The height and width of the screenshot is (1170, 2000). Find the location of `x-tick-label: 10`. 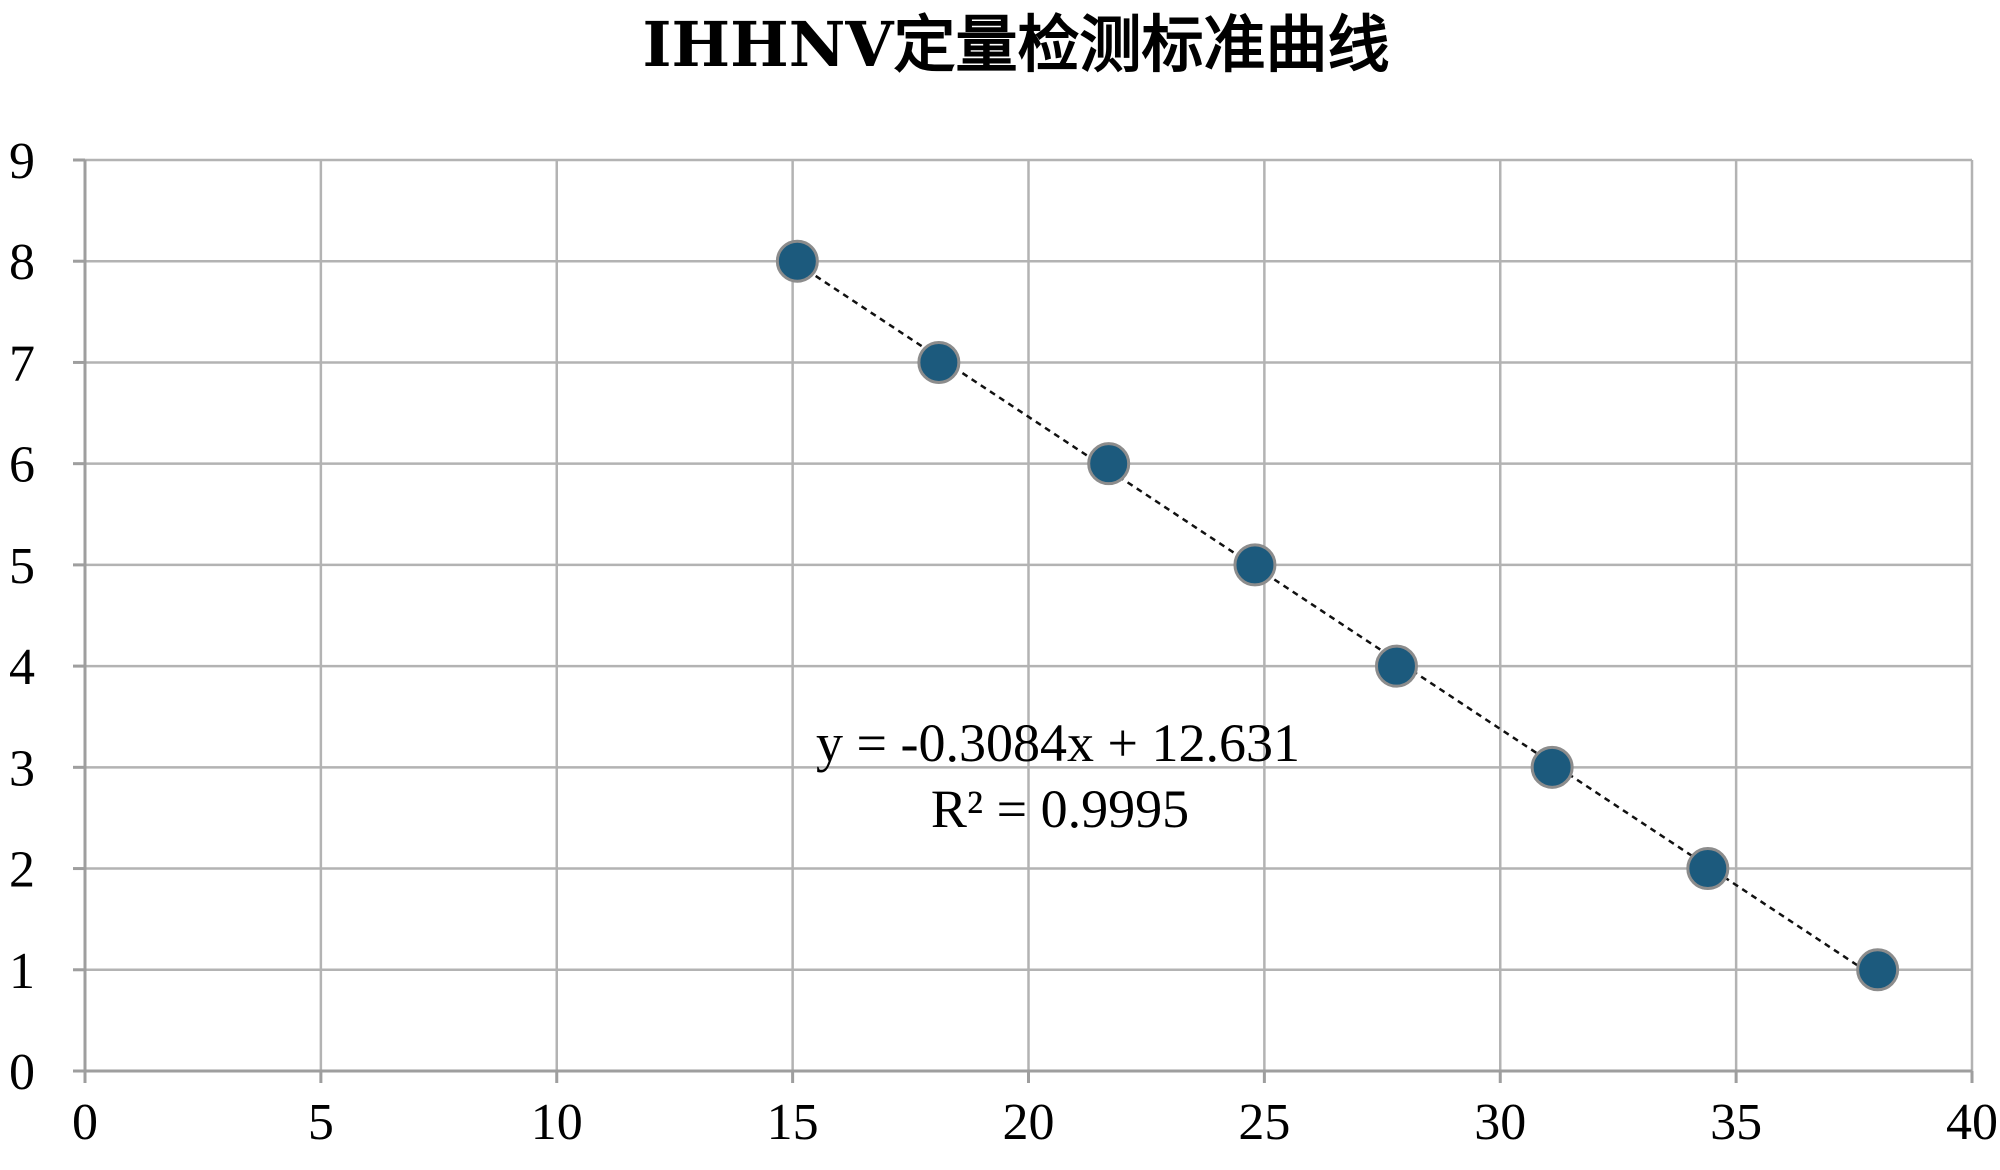

x-tick-label: 10 is located at coordinates (557, 1122).